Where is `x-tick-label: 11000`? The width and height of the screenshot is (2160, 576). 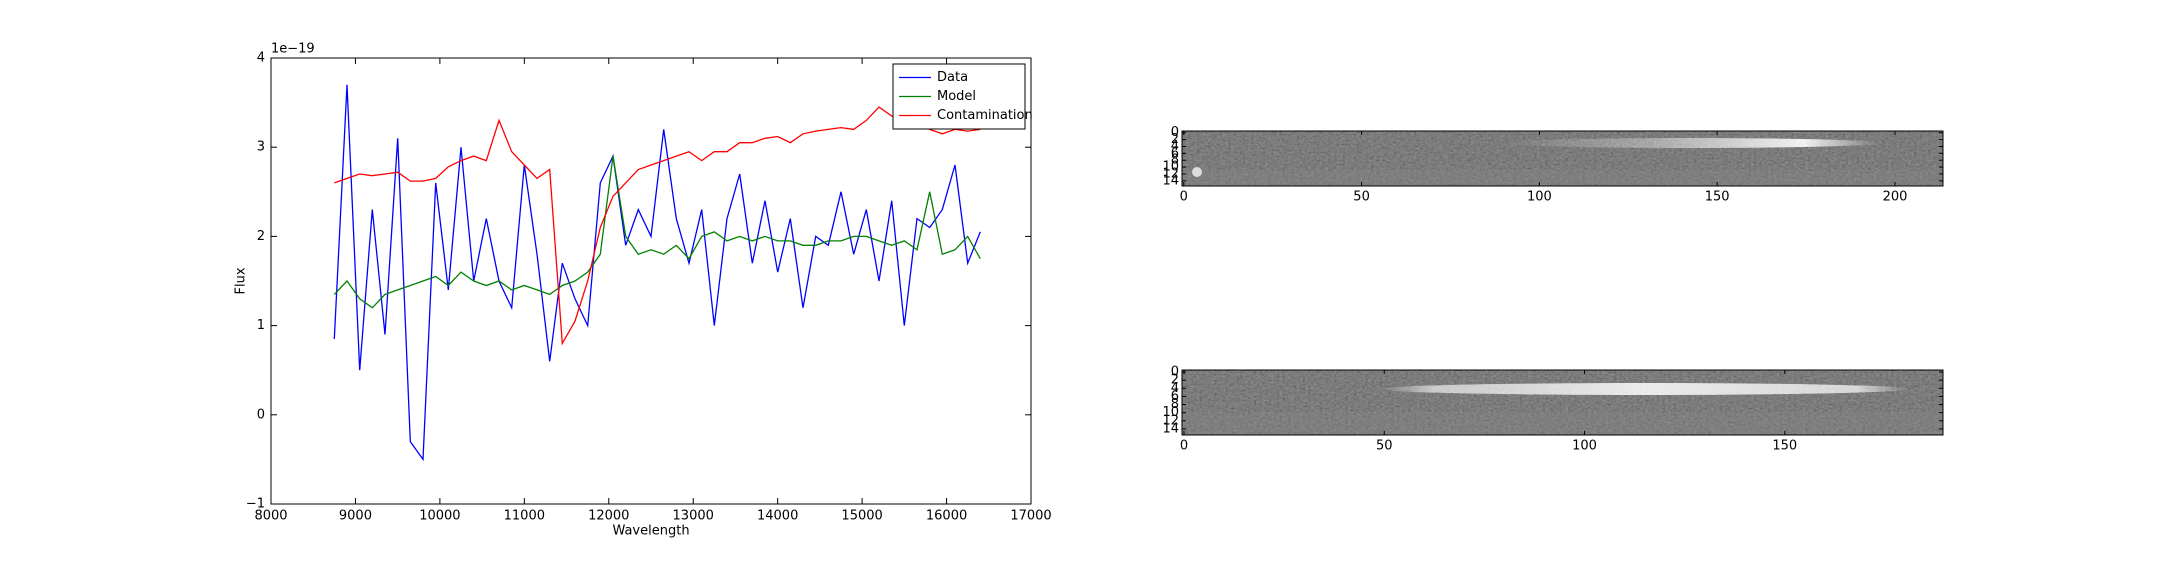 x-tick-label: 11000 is located at coordinates (524, 516).